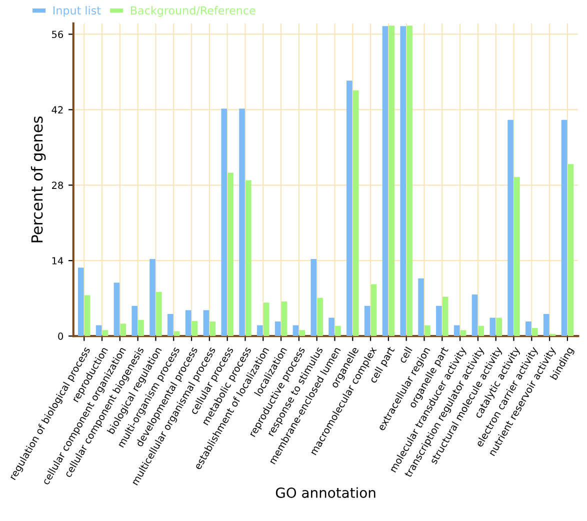  I want to click on y-tick-label: 28, so click(57, 185).